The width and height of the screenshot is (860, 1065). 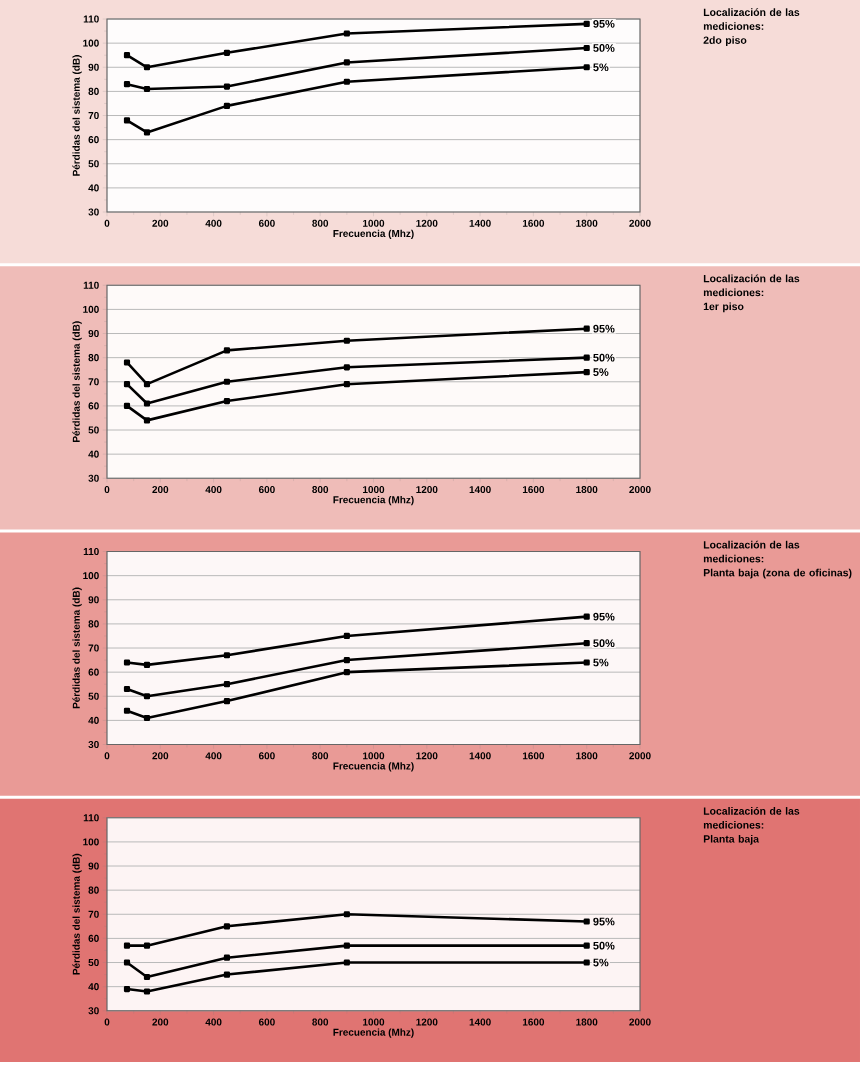 I want to click on text: Planta baja (zona de oficinas), so click(x=777, y=573).